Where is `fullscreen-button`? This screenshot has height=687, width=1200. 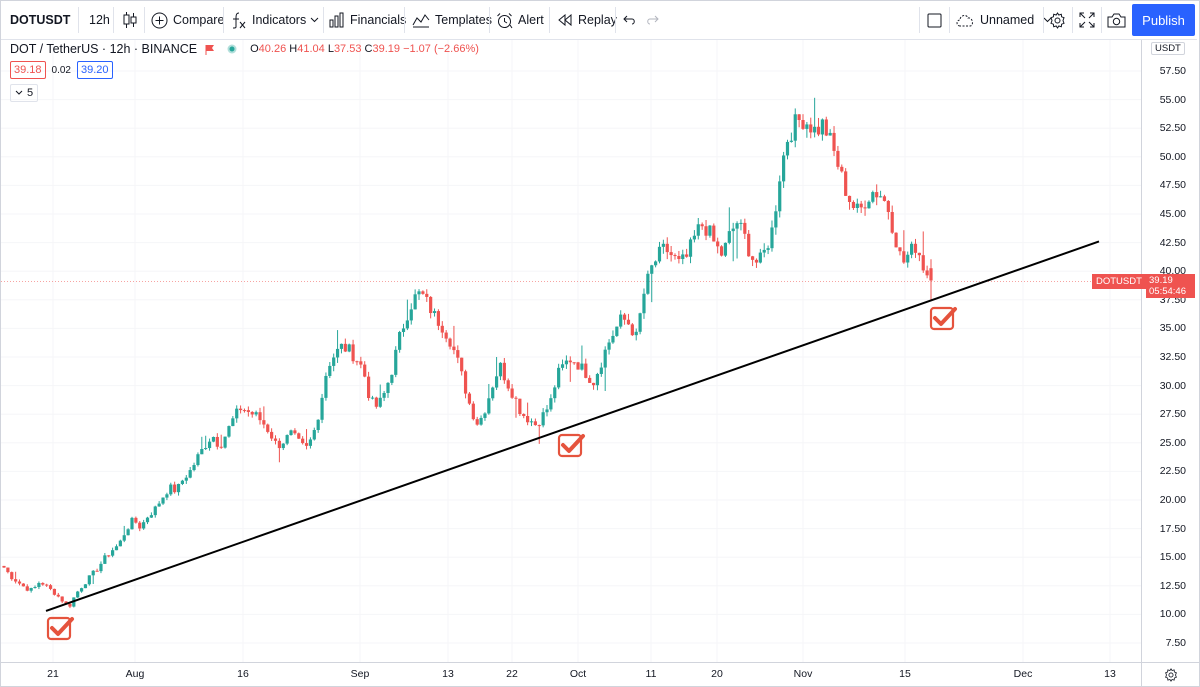 fullscreen-button is located at coordinates (1087, 20).